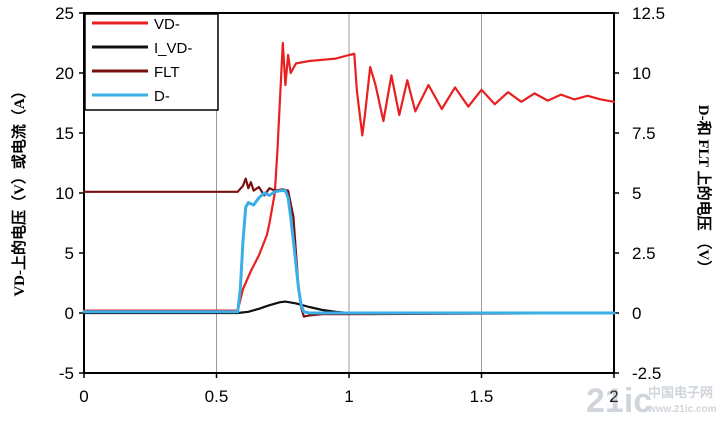 The height and width of the screenshot is (425, 728). I want to click on x-tick-label: 0, so click(83, 396).